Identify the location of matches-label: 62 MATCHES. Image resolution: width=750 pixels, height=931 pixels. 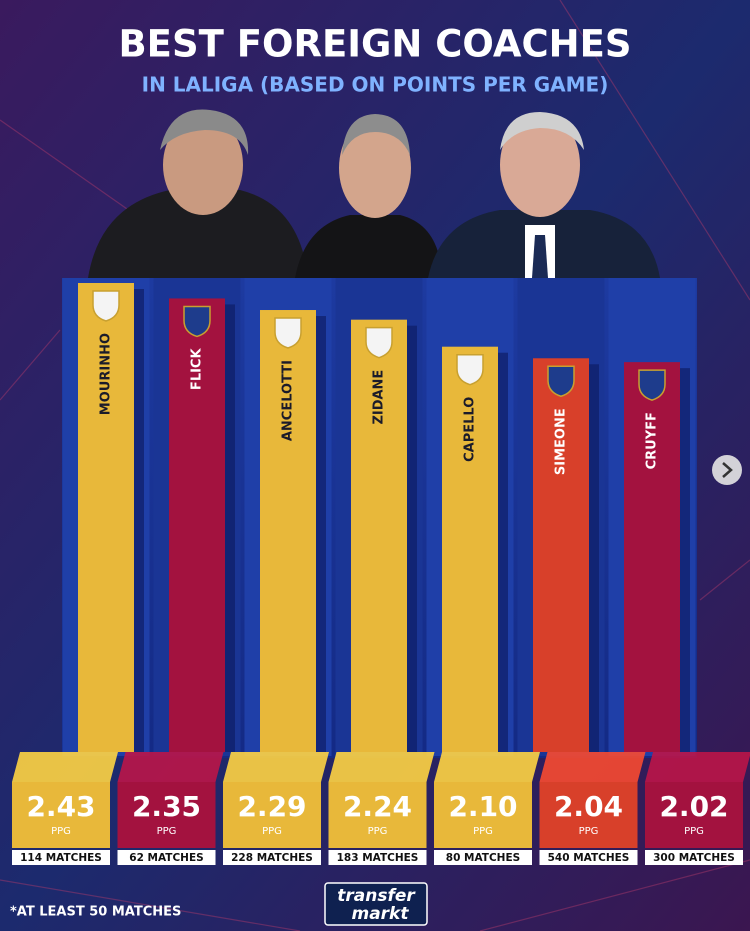
(166, 858).